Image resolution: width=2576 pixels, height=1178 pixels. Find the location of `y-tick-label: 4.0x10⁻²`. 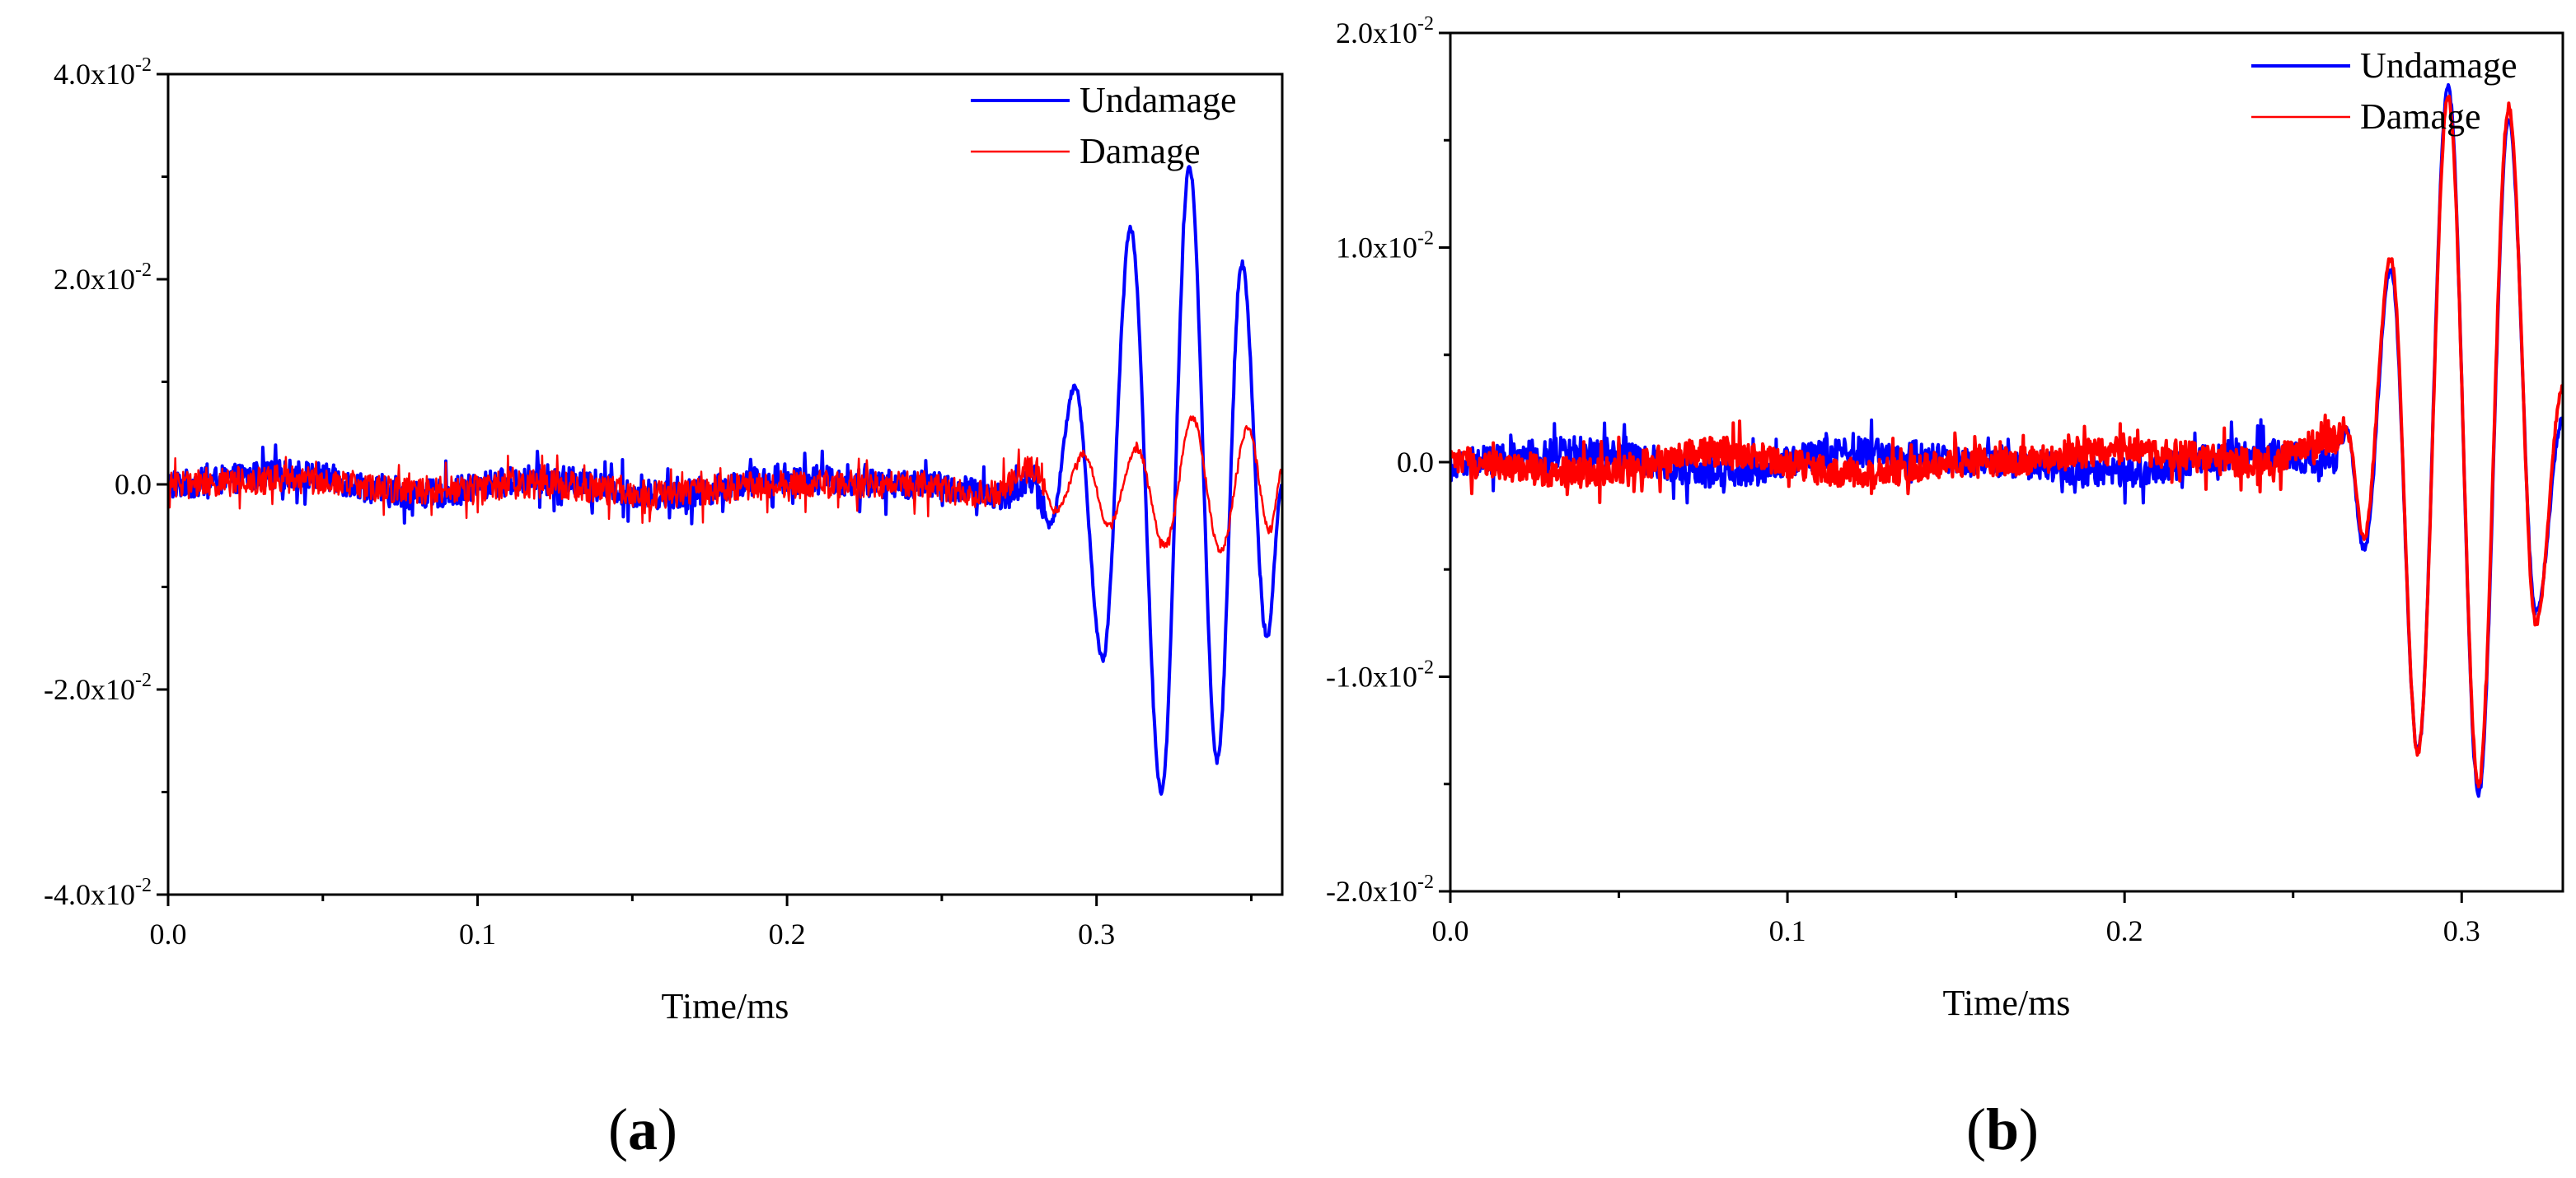

y-tick-label: 4.0x10⁻² is located at coordinates (103, 72).